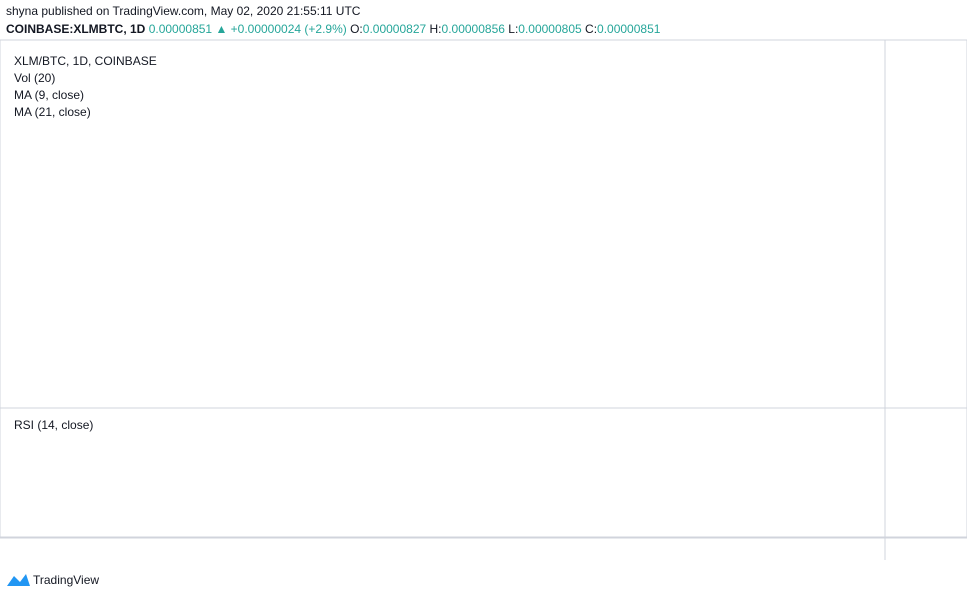 The height and width of the screenshot is (599, 967). What do you see at coordinates (52, 112) in the screenshot?
I see `legend-ma-slow: MA (21, close)` at bounding box center [52, 112].